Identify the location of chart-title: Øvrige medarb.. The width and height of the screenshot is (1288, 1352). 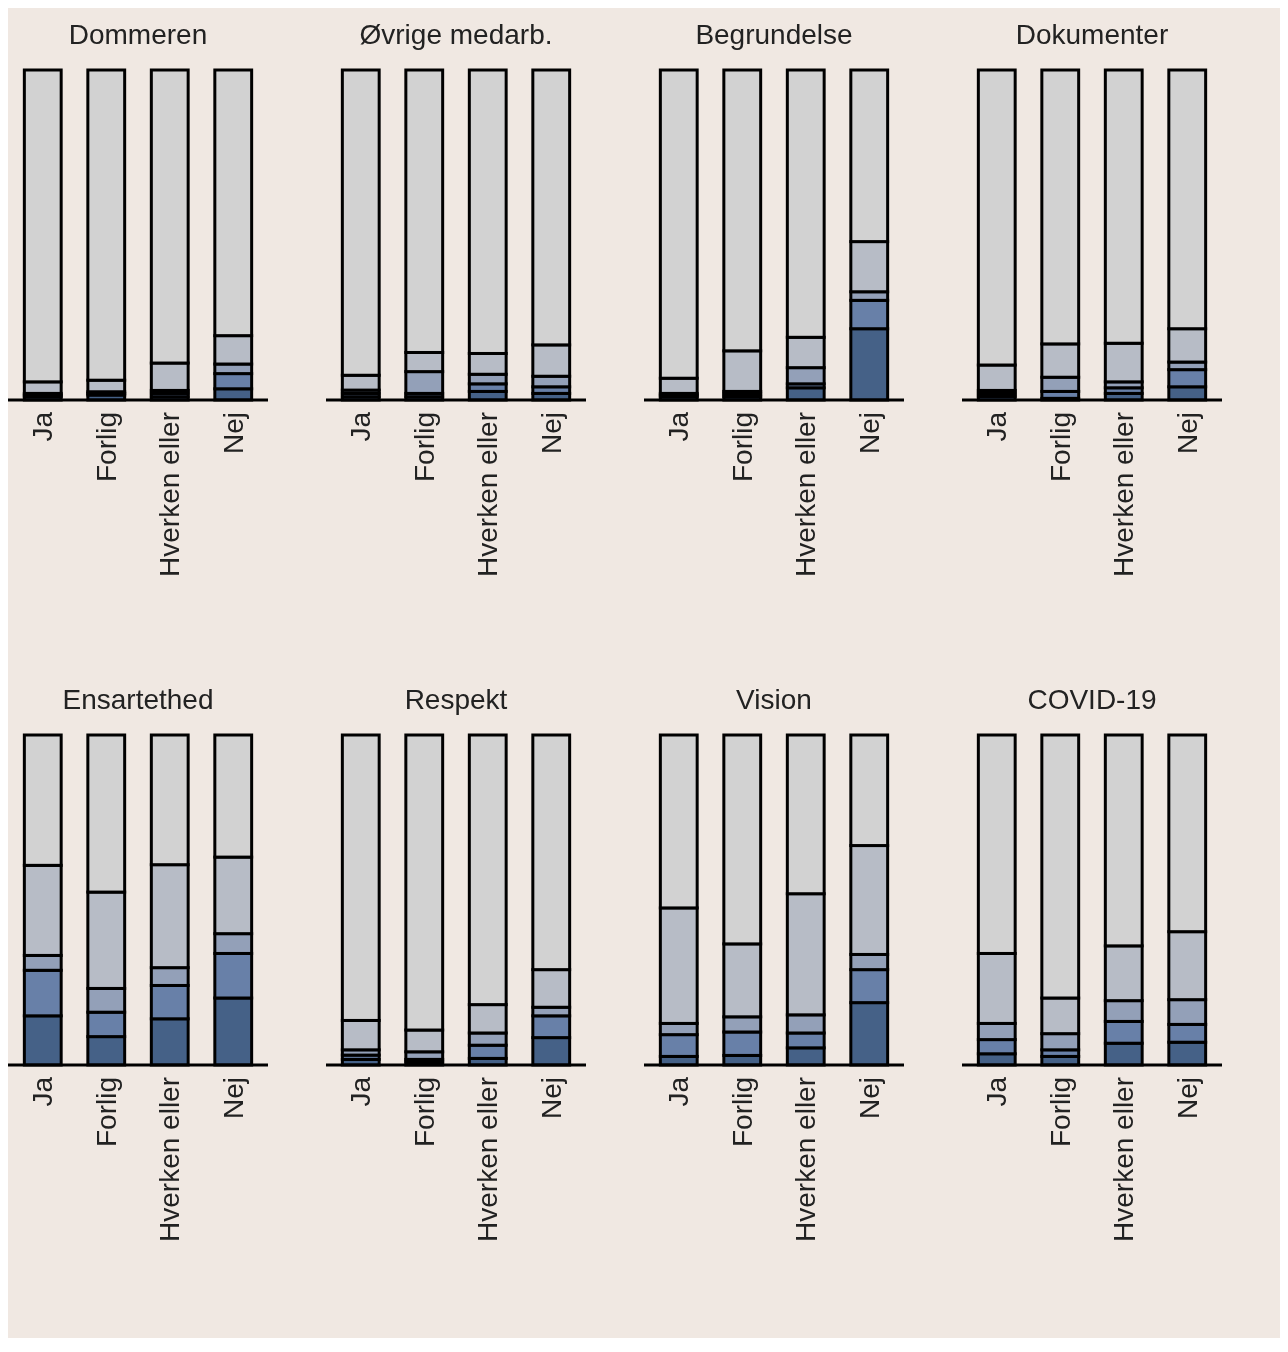
(456, 34).